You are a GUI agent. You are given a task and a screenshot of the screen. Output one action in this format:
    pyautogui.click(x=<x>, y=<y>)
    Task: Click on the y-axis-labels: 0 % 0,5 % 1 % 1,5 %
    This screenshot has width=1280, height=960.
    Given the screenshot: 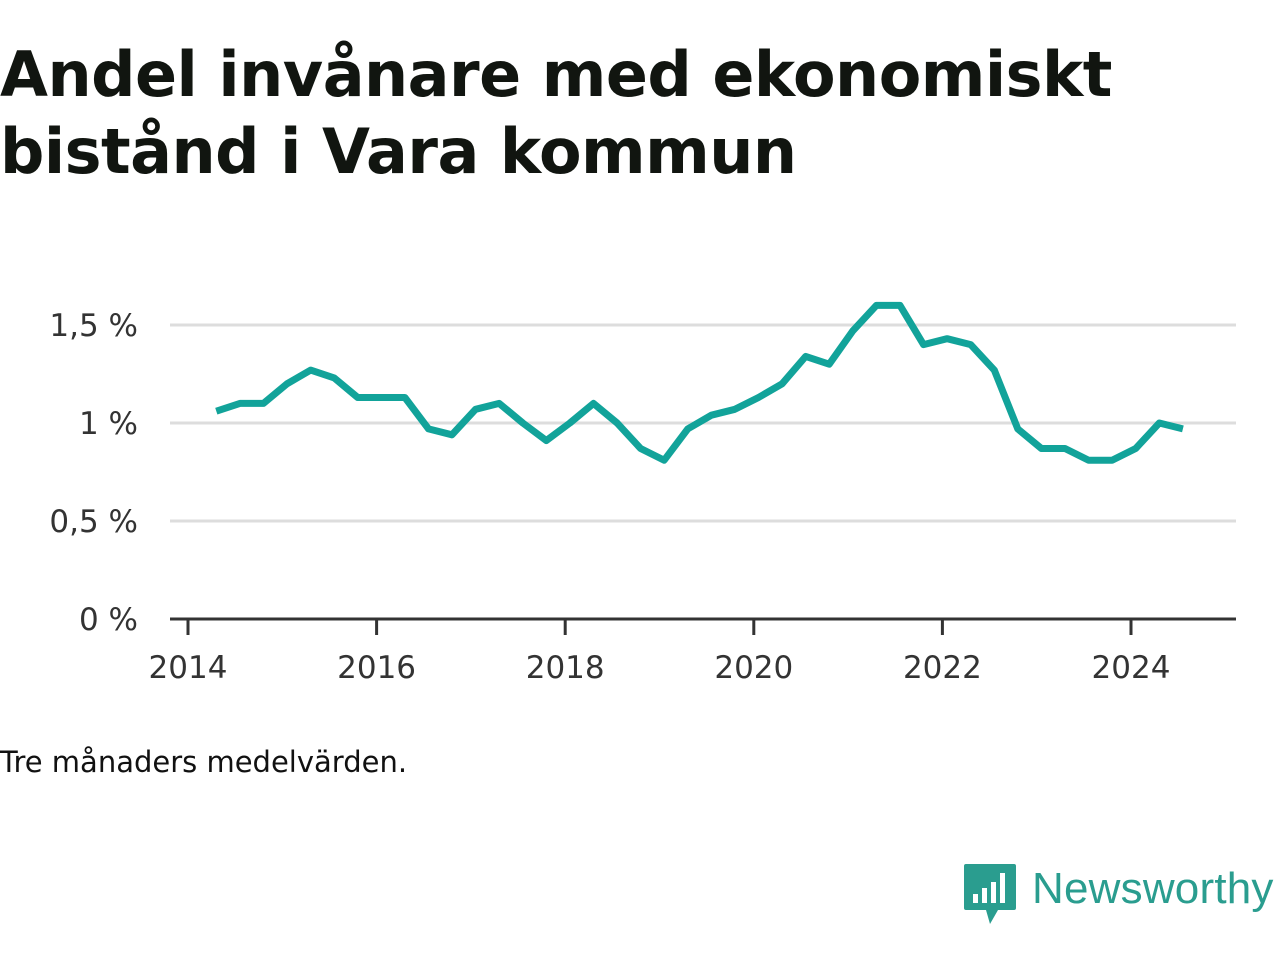 What is the action you would take?
    pyautogui.click(x=93, y=473)
    